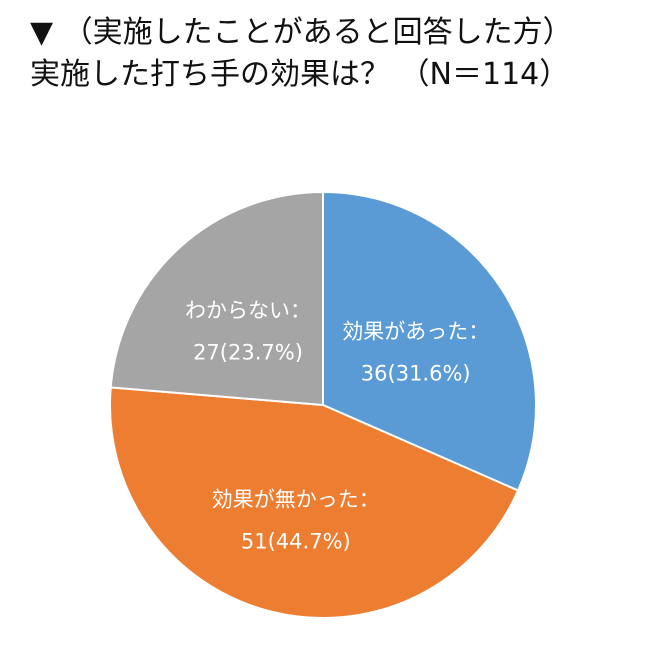 The image size is (650, 648). What do you see at coordinates (335, 54) in the screenshot?
I see `chart-title: ▼ （実施したことがあると回答した方） 実施した打ち手の効果は？ （N＝114）` at bounding box center [335, 54].